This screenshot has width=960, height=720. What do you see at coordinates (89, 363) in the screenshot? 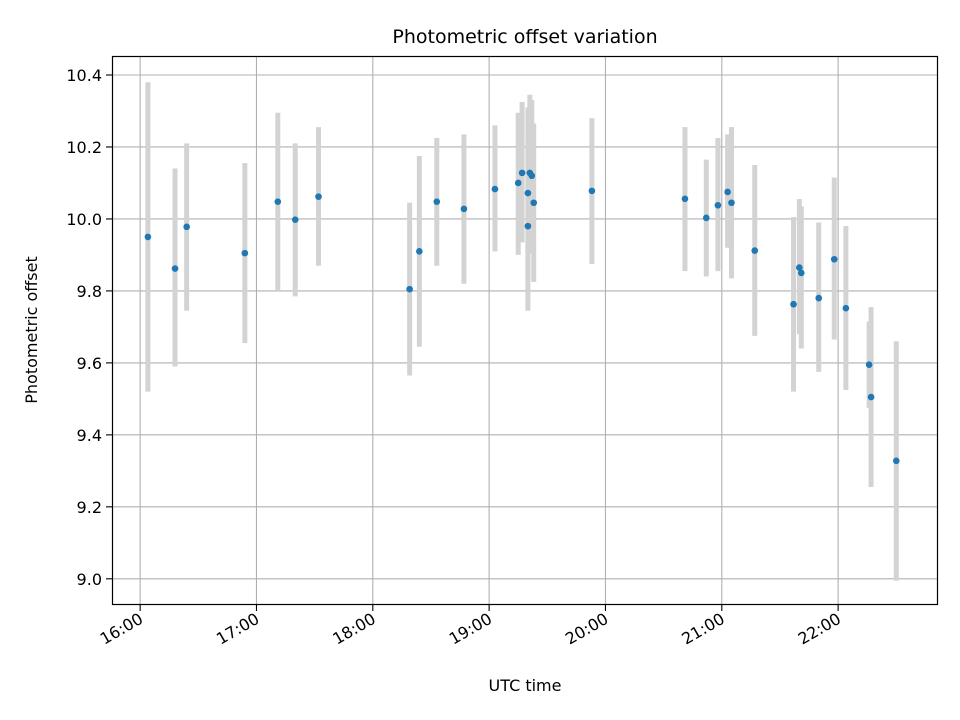
I see `y-tick-label: 9.6` at bounding box center [89, 363].